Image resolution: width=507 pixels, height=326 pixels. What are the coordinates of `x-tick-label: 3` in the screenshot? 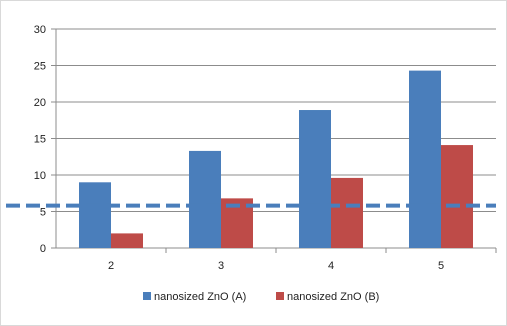 It's located at (221, 266).